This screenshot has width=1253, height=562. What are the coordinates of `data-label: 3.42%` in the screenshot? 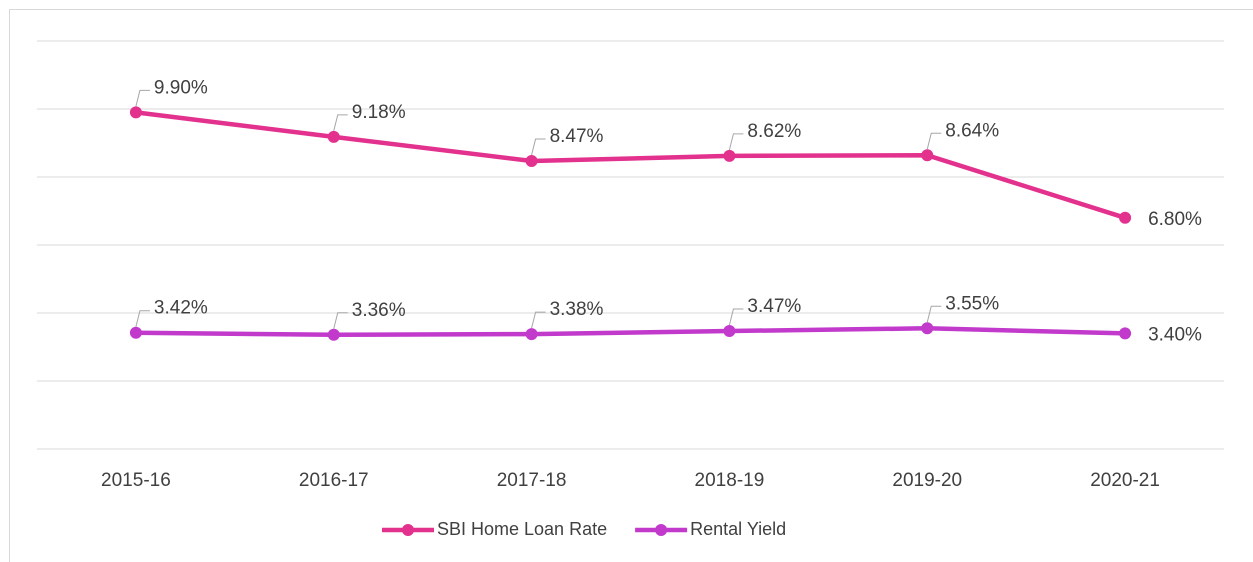 It's located at (181, 308).